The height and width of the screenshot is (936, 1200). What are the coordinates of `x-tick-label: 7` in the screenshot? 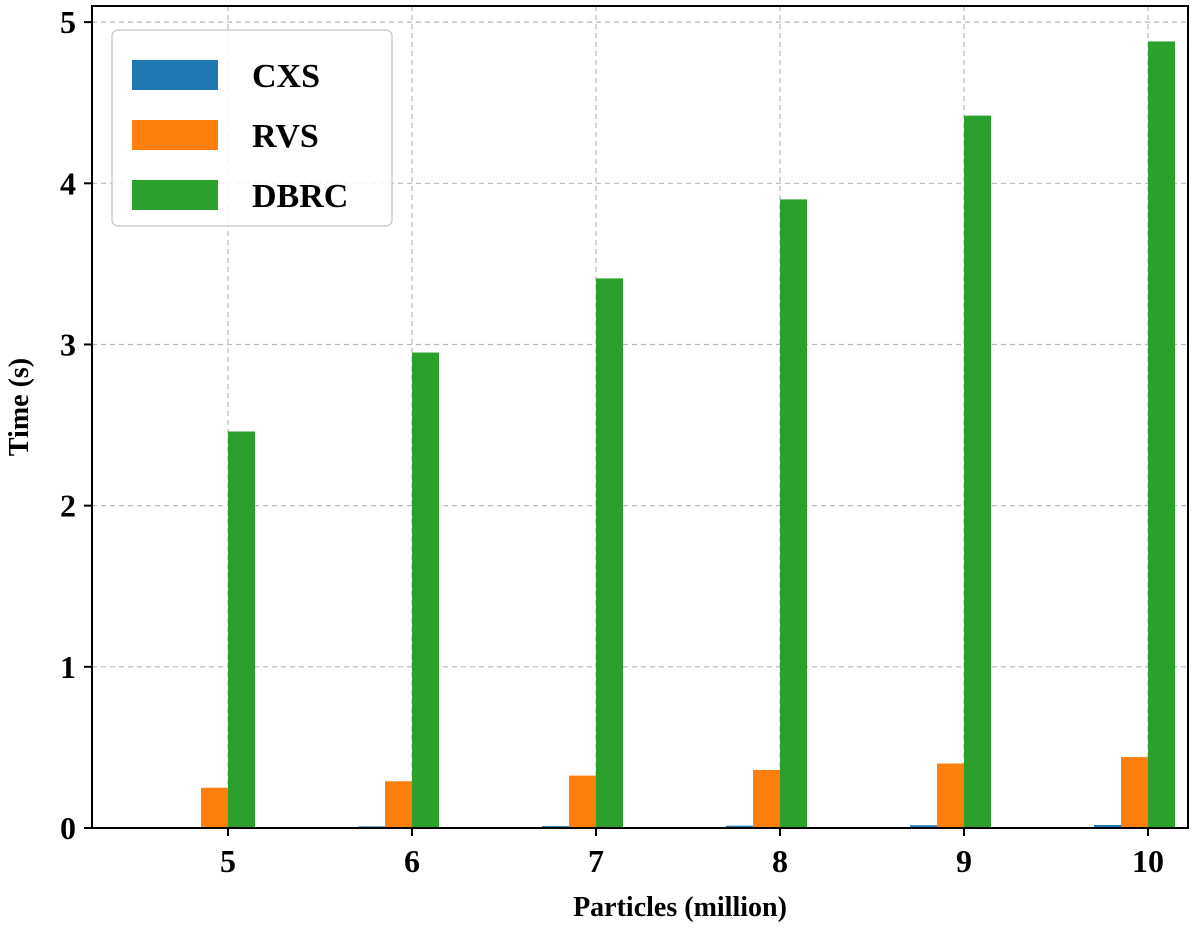 It's located at (596, 861).